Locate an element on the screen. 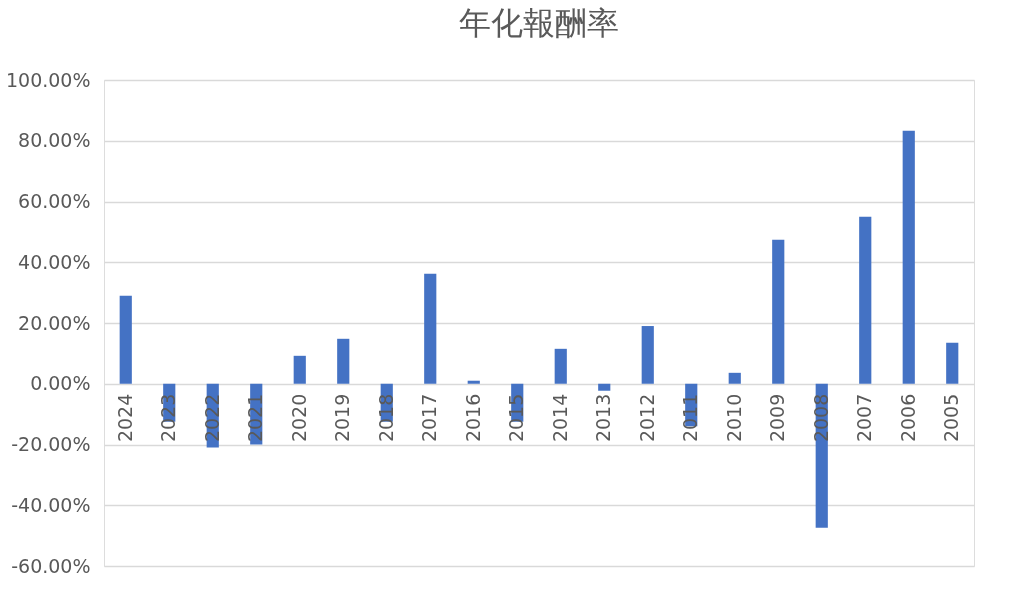  x-tick-label: 2015 is located at coordinates (516, 418).